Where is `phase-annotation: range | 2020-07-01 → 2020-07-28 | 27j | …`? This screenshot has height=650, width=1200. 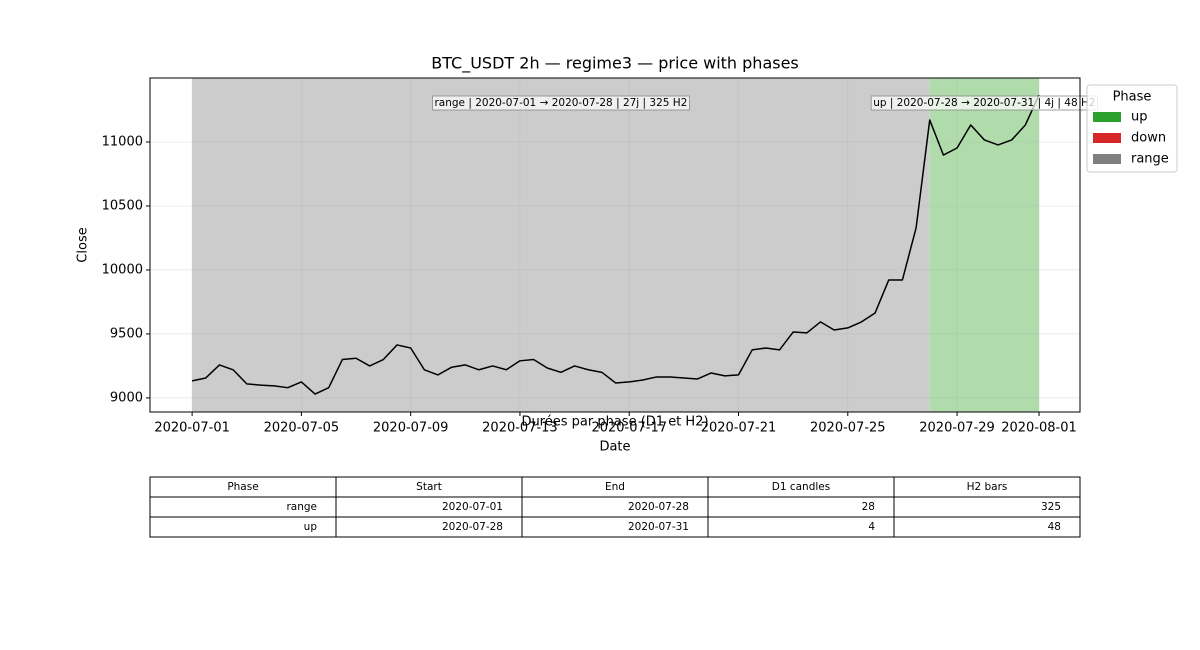 phase-annotation: range | 2020-07-01 → 2020-07-28 | 27j | … is located at coordinates (560, 103).